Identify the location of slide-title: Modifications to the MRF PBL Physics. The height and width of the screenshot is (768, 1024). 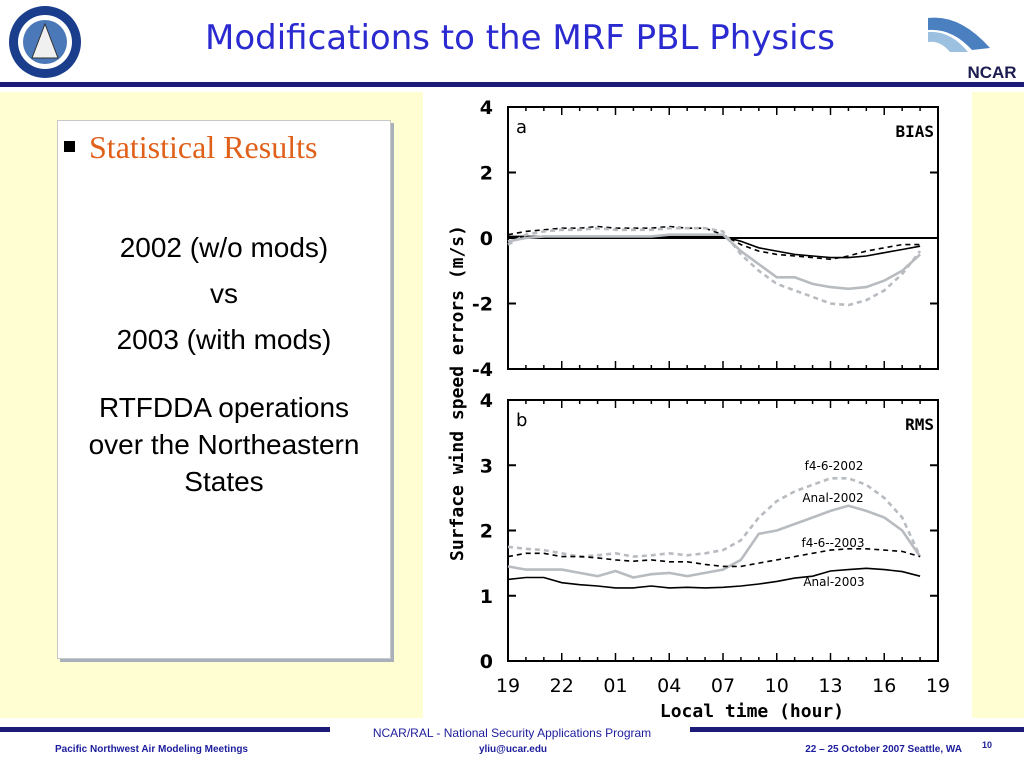
(520, 38).